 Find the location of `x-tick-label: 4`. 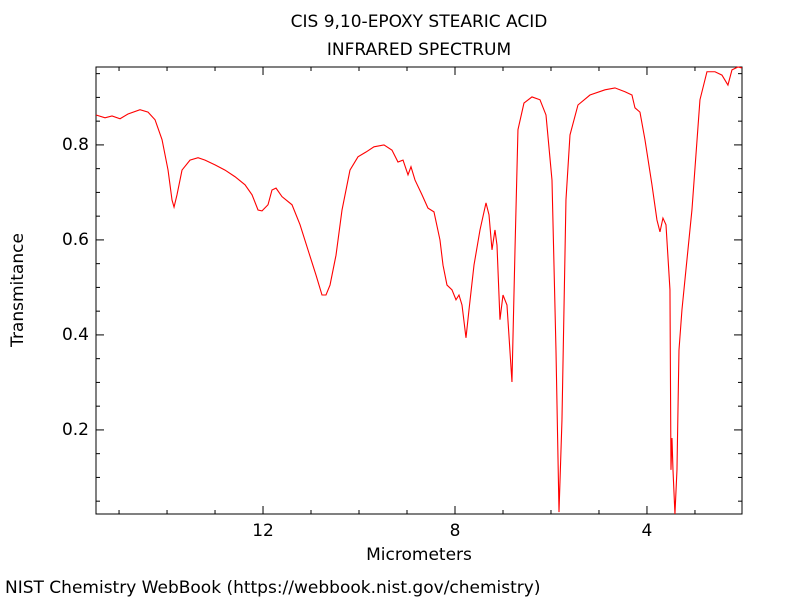

x-tick-label: 4 is located at coordinates (647, 531).